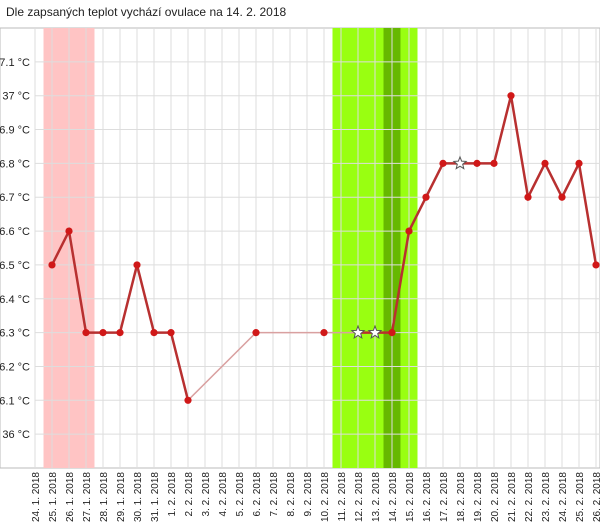  Describe the element at coordinates (461, 497) in the screenshot. I see `x-tick-label: 18. 2. 2018` at that location.